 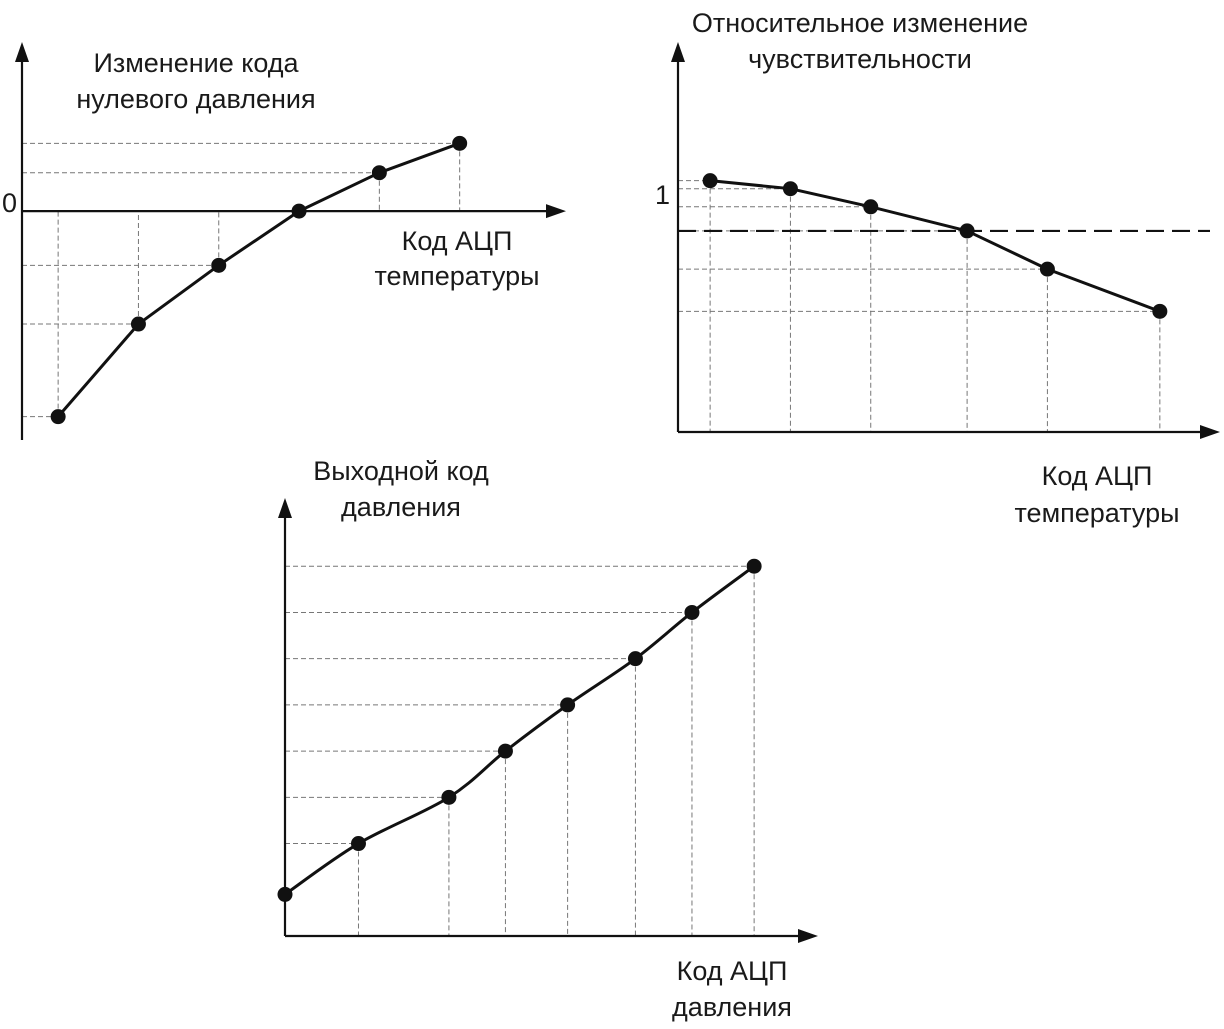 I want to click on y-axis-label-line-0: Выходной код, so click(x=401, y=471).